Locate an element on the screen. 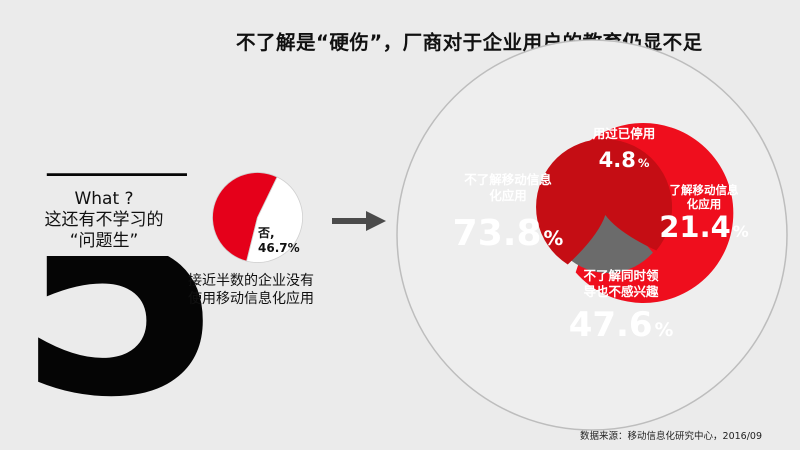 This screenshot has width=800, height=450. question-line: “问题生” is located at coordinates (104, 241).